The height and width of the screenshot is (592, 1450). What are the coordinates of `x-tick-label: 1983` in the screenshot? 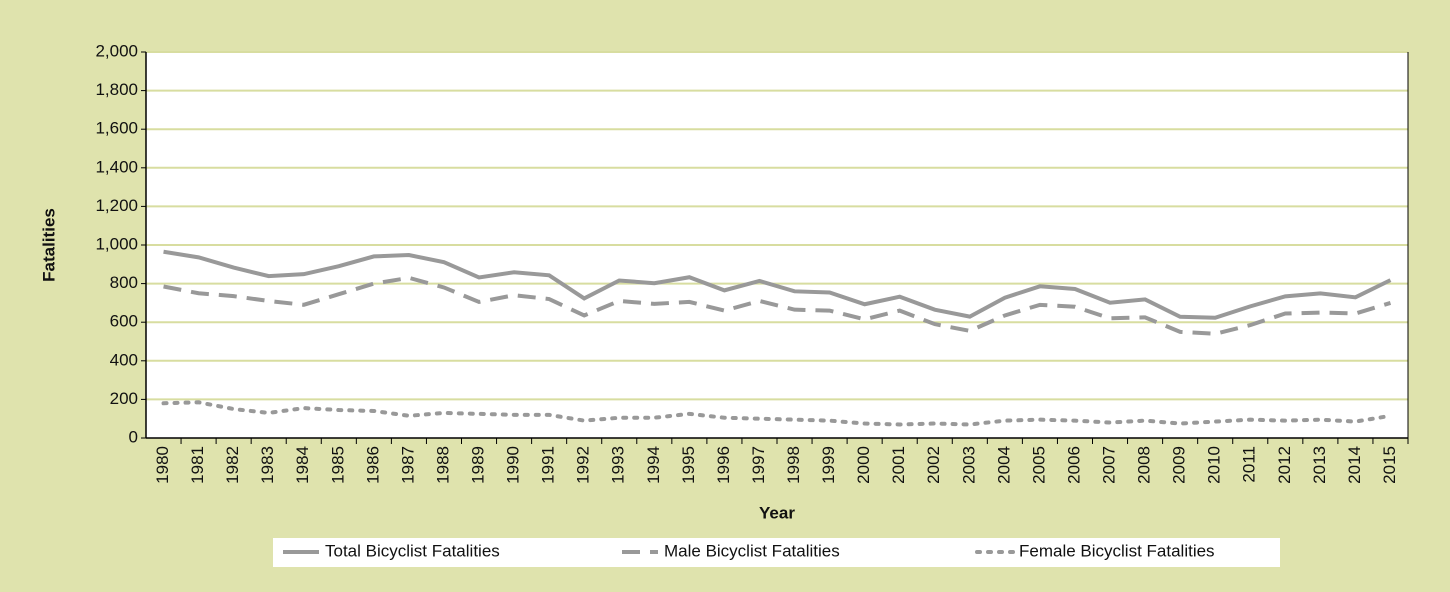 It's located at (267, 465).